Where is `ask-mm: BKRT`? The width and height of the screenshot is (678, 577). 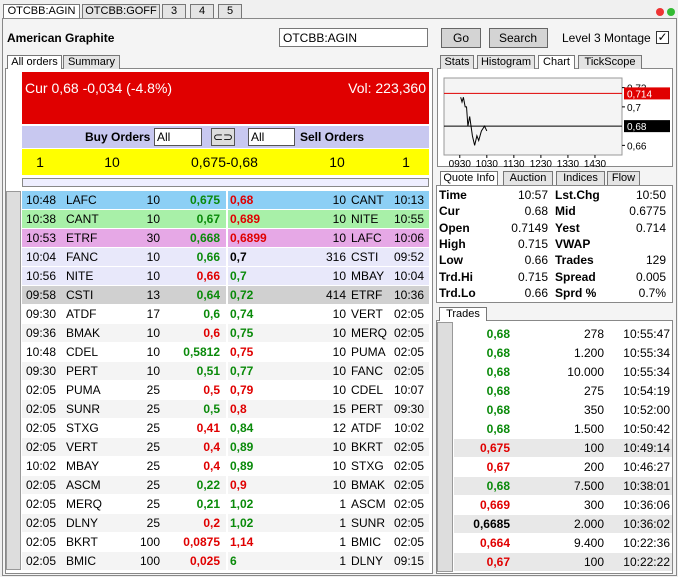 ask-mm: BKRT is located at coordinates (367, 447).